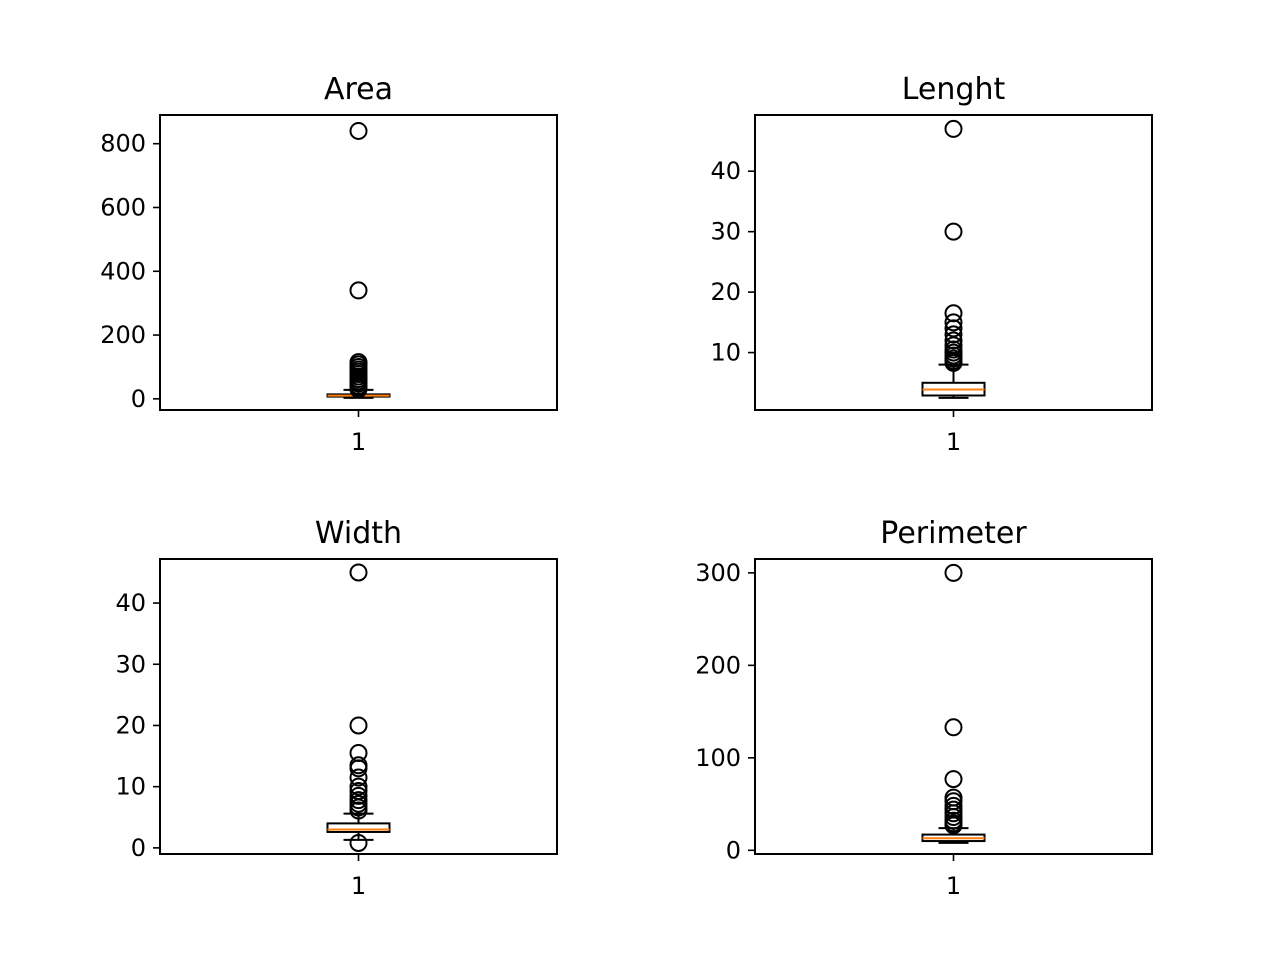  Describe the element at coordinates (954, 89) in the screenshot. I see `chart-title: Lenght` at that location.